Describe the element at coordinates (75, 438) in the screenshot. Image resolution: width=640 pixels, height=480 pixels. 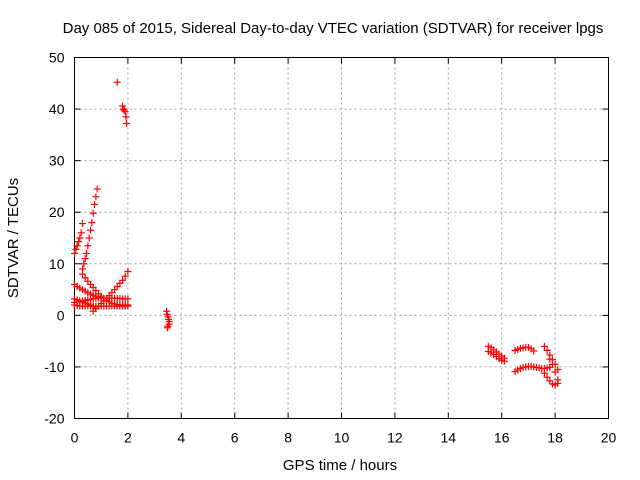
I see `x-tick-label: 0` at that location.